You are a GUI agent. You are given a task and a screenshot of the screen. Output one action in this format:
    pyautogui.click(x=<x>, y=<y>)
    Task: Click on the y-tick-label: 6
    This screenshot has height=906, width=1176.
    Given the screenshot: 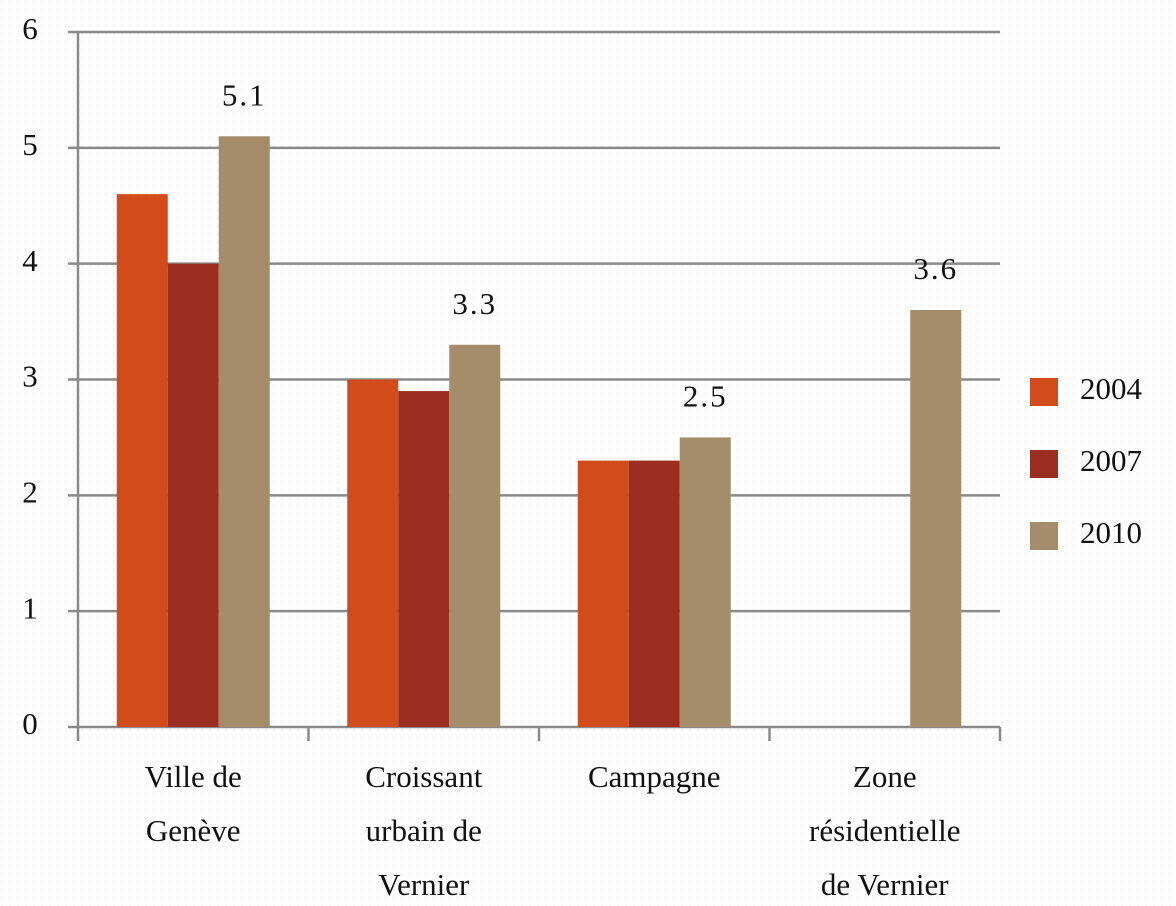 What is the action you would take?
    pyautogui.click(x=30, y=28)
    